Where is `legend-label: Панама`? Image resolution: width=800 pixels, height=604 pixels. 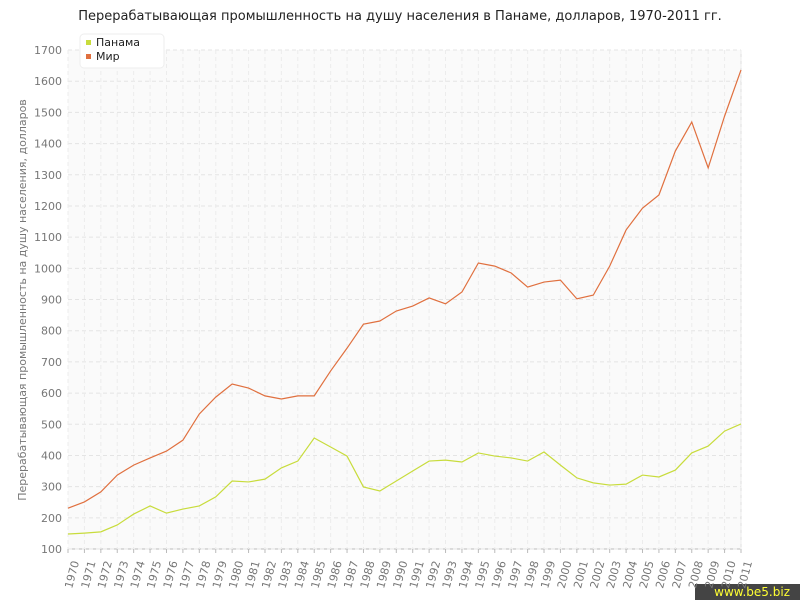
legend-label: Панама is located at coordinates (118, 42).